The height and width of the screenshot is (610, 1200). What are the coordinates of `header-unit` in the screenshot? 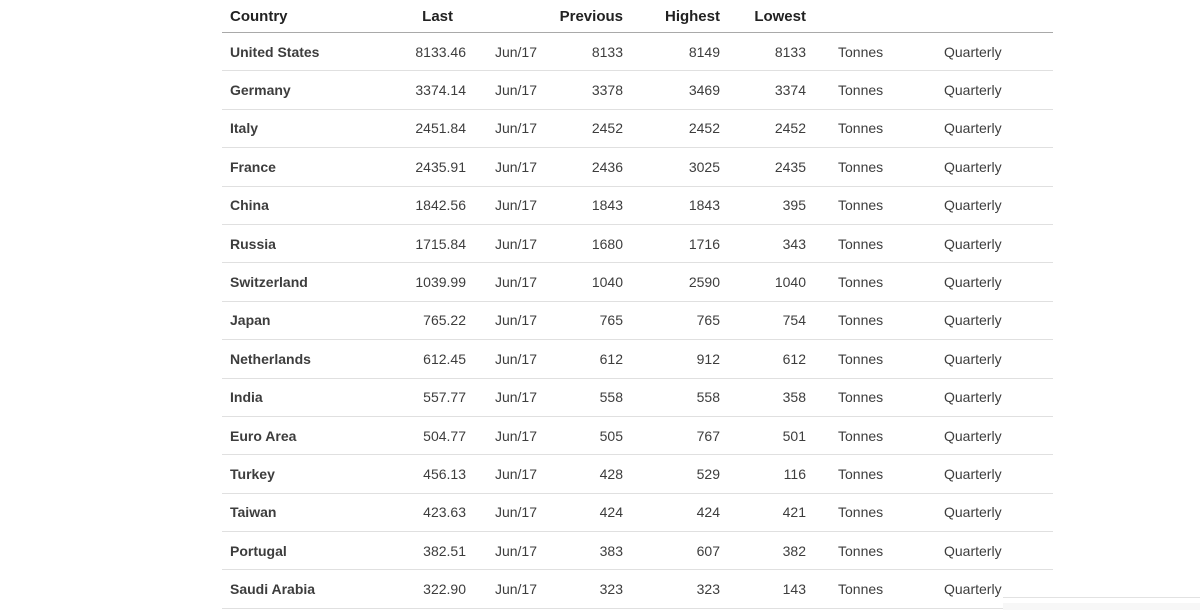 It's located at (867, 16).